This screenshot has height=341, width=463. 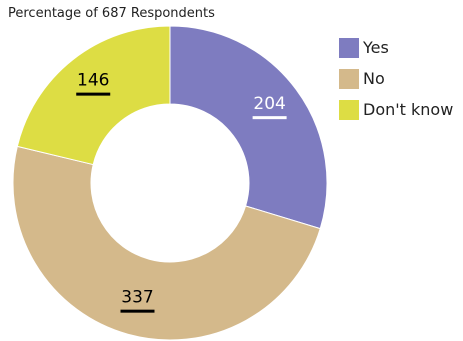 I want to click on legend-label-yes: Yes, so click(x=376, y=47).